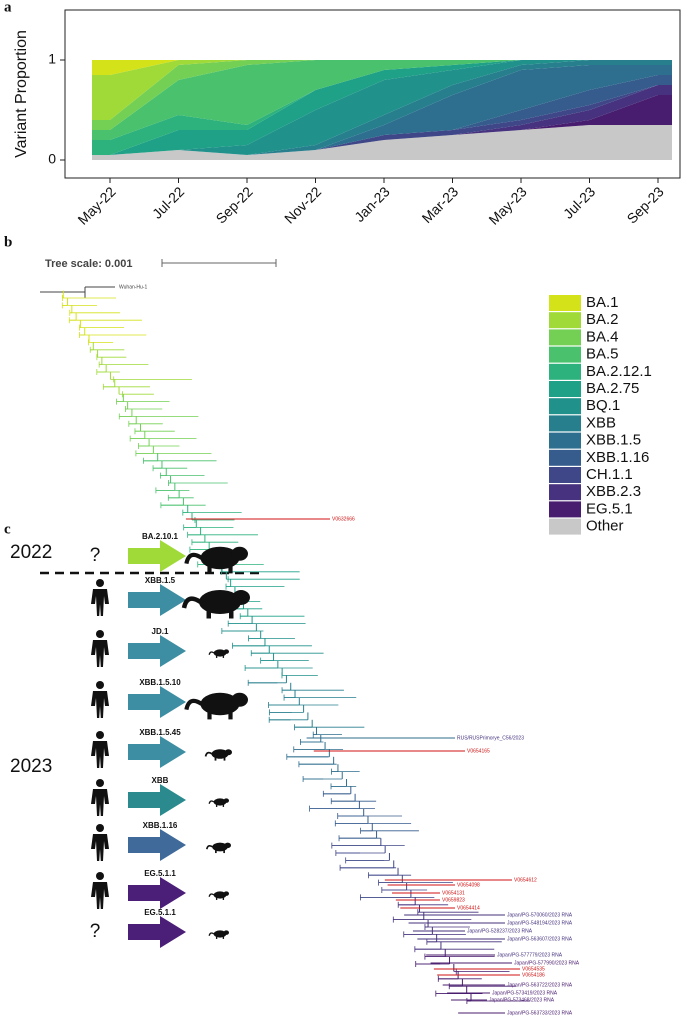  What do you see at coordinates (500, 931) in the screenshot?
I see `leaf-label: Japan/PG-528237/2023 RNA` at bounding box center [500, 931].